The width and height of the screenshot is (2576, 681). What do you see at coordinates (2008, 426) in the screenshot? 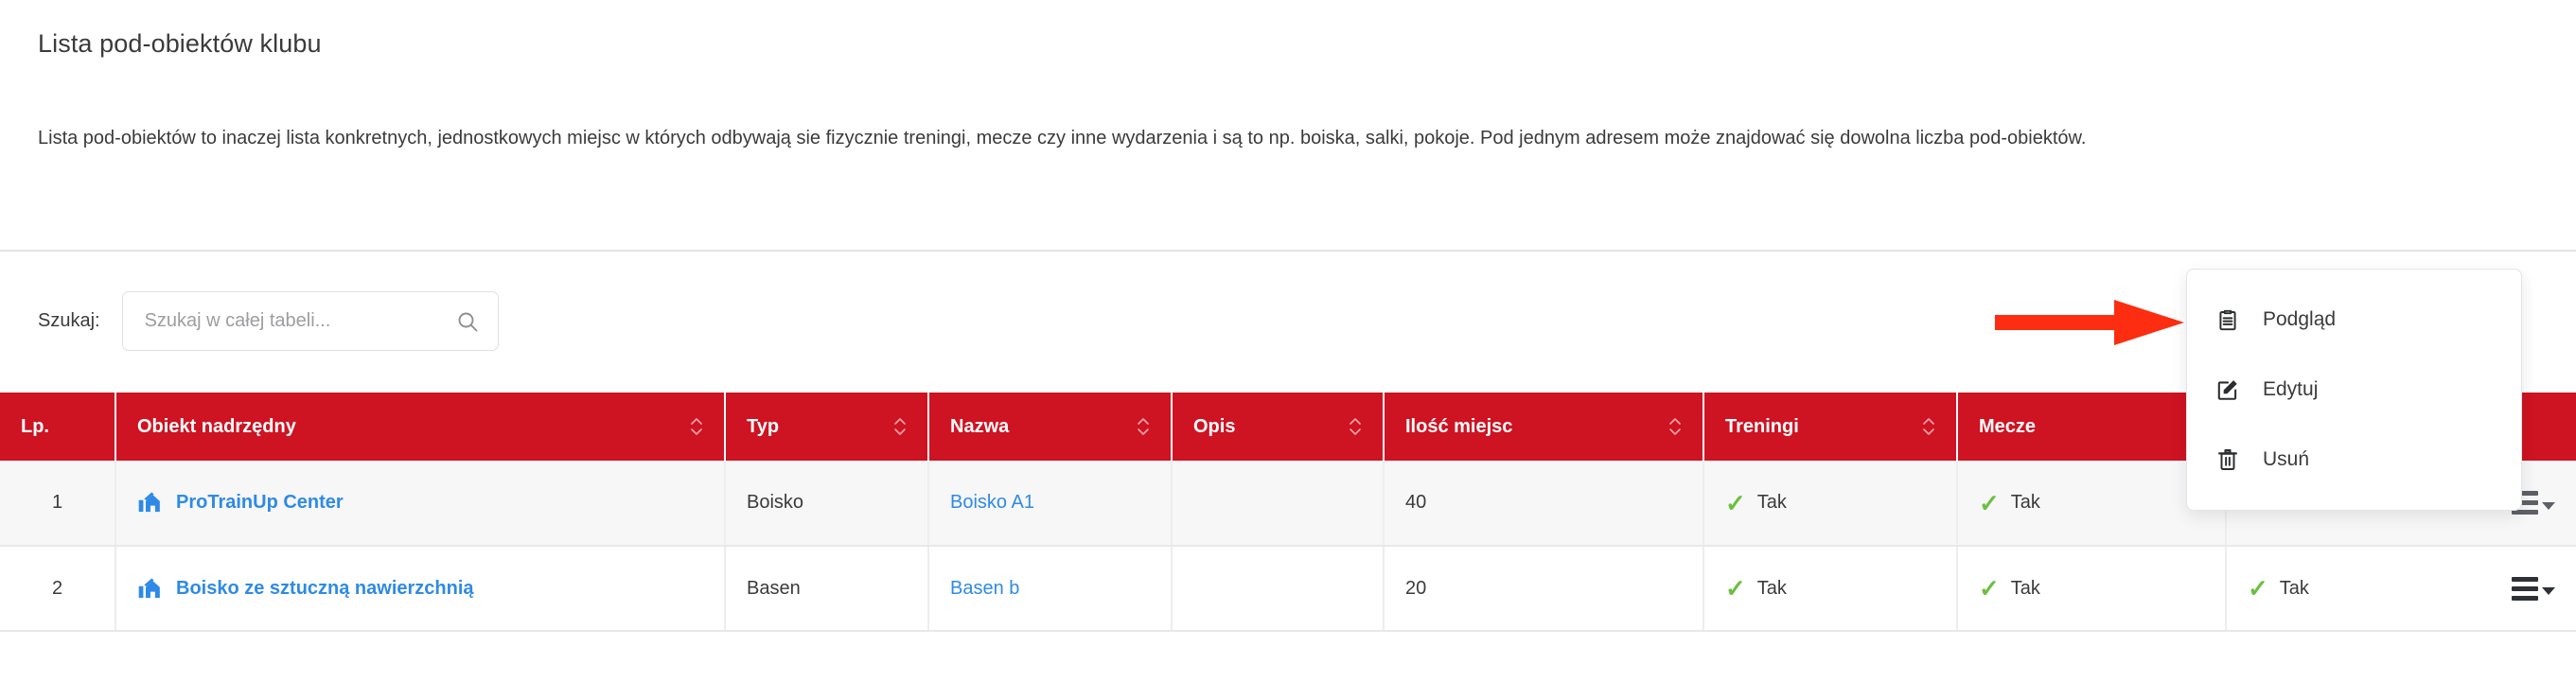
I see `column-label: Mecze` at bounding box center [2008, 426].